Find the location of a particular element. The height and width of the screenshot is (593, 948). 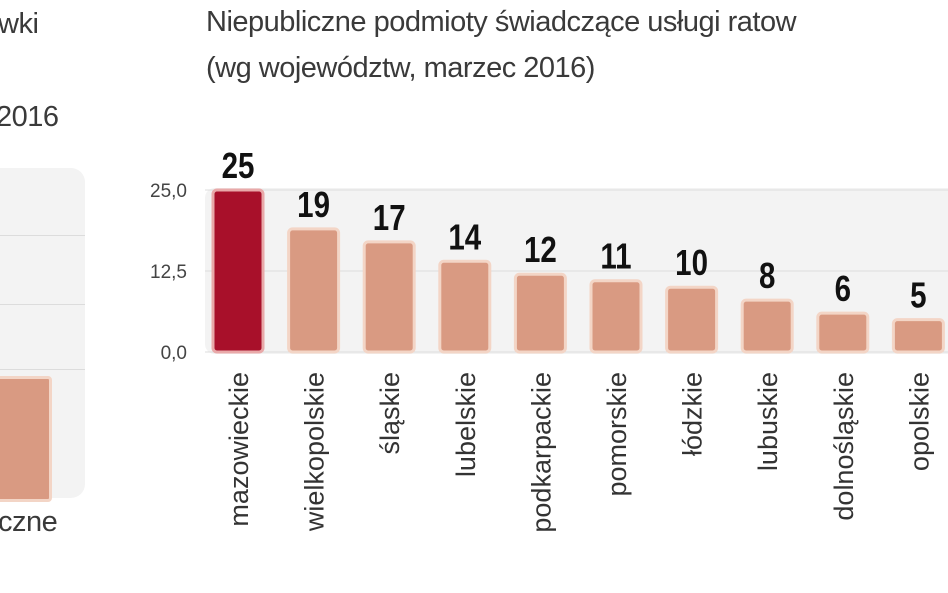

y-tick-label: 12,5 is located at coordinates (168, 272).